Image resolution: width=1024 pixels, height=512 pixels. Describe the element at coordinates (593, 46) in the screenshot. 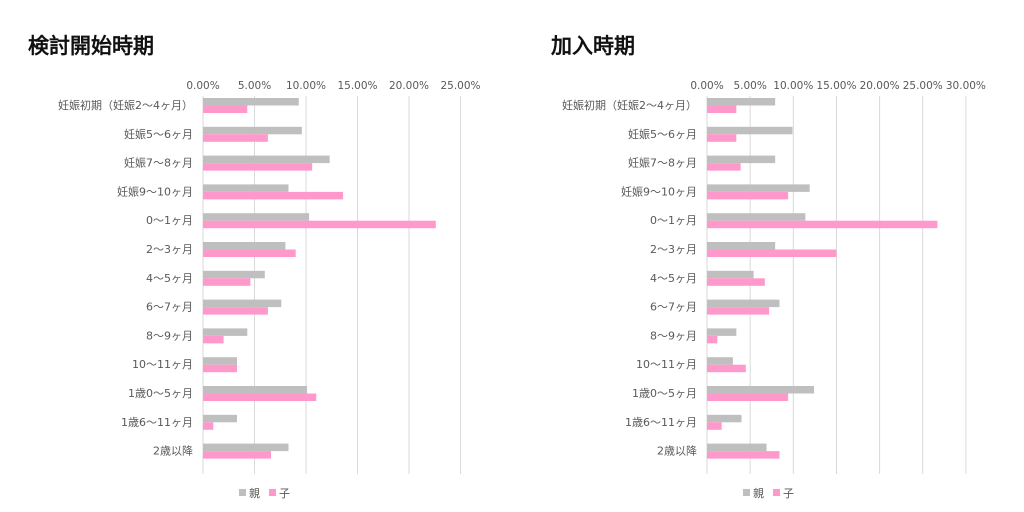

I see `chart-title-enroll: 加入時期` at that location.